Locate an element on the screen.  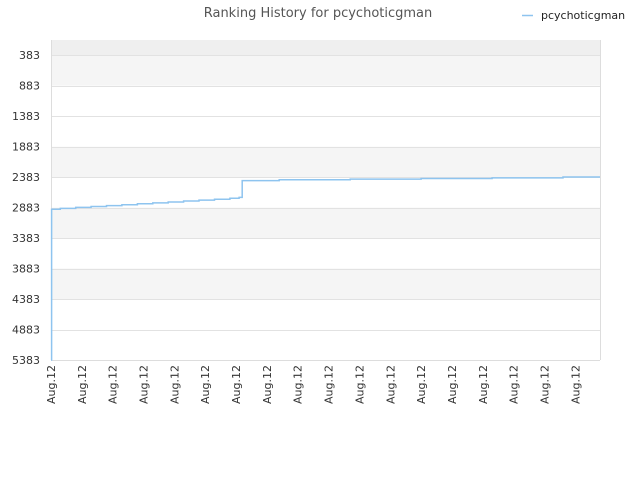
y-tick-label: 1383 is located at coordinates (26, 116).